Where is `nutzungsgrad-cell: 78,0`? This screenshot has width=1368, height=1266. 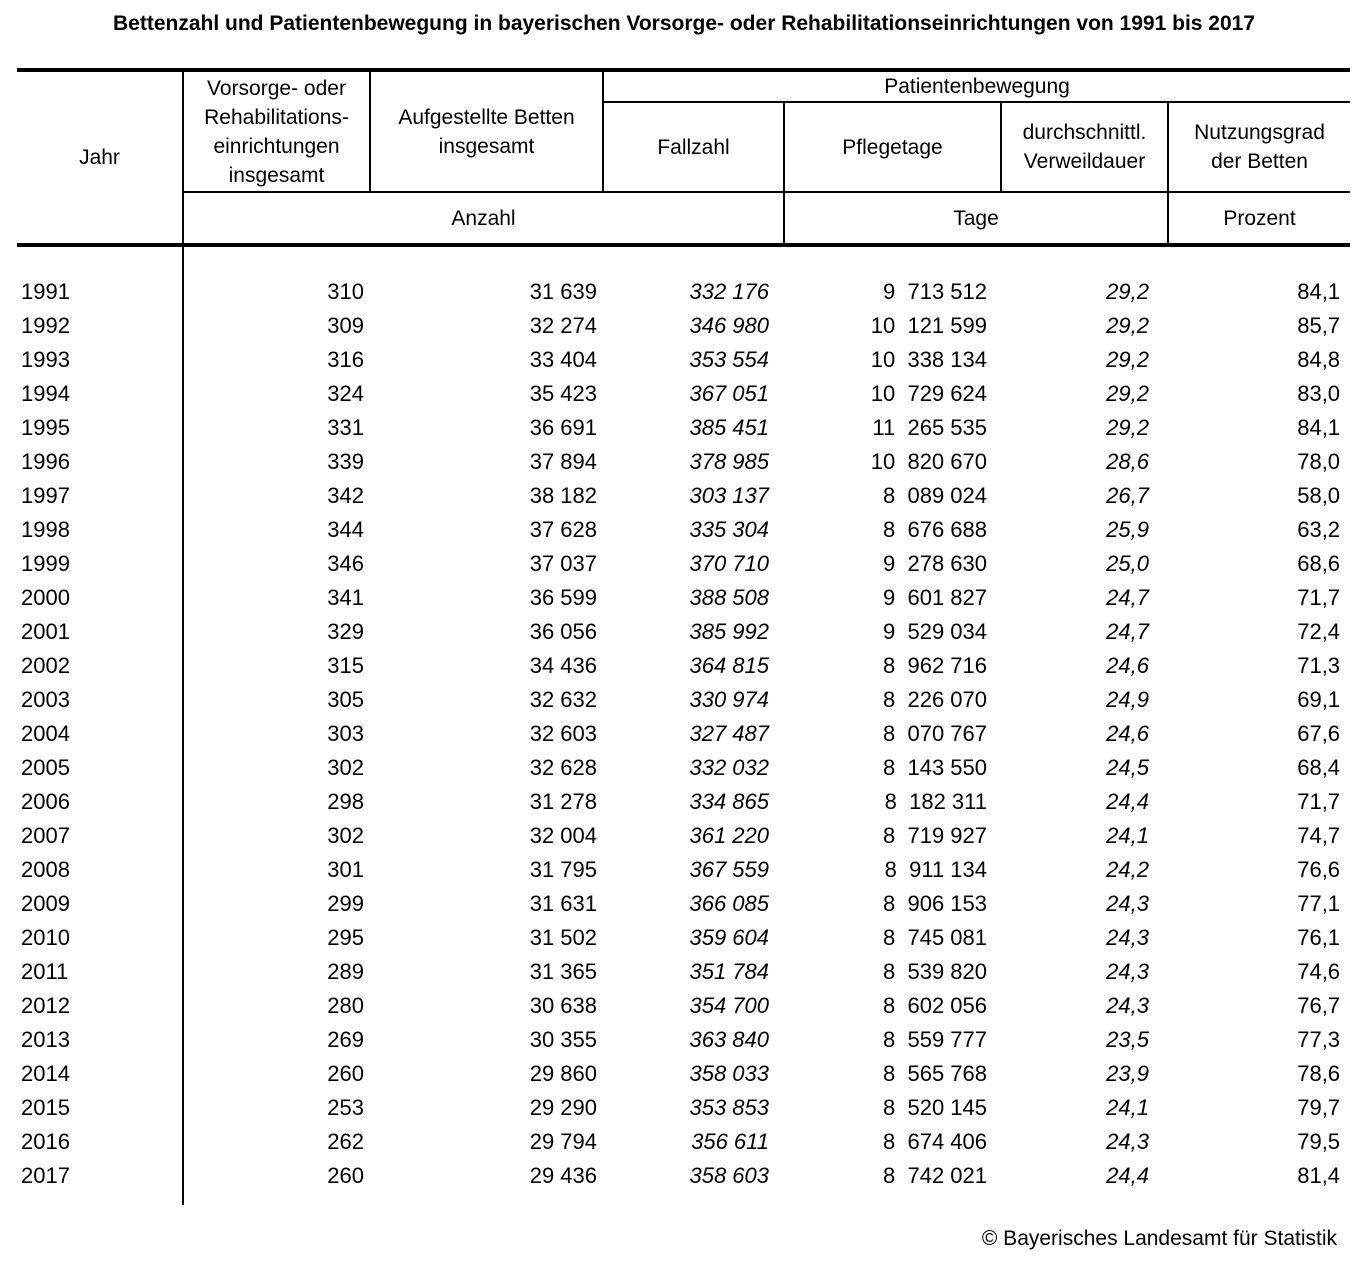
nutzungsgrad-cell: 78,0 is located at coordinates (1319, 461).